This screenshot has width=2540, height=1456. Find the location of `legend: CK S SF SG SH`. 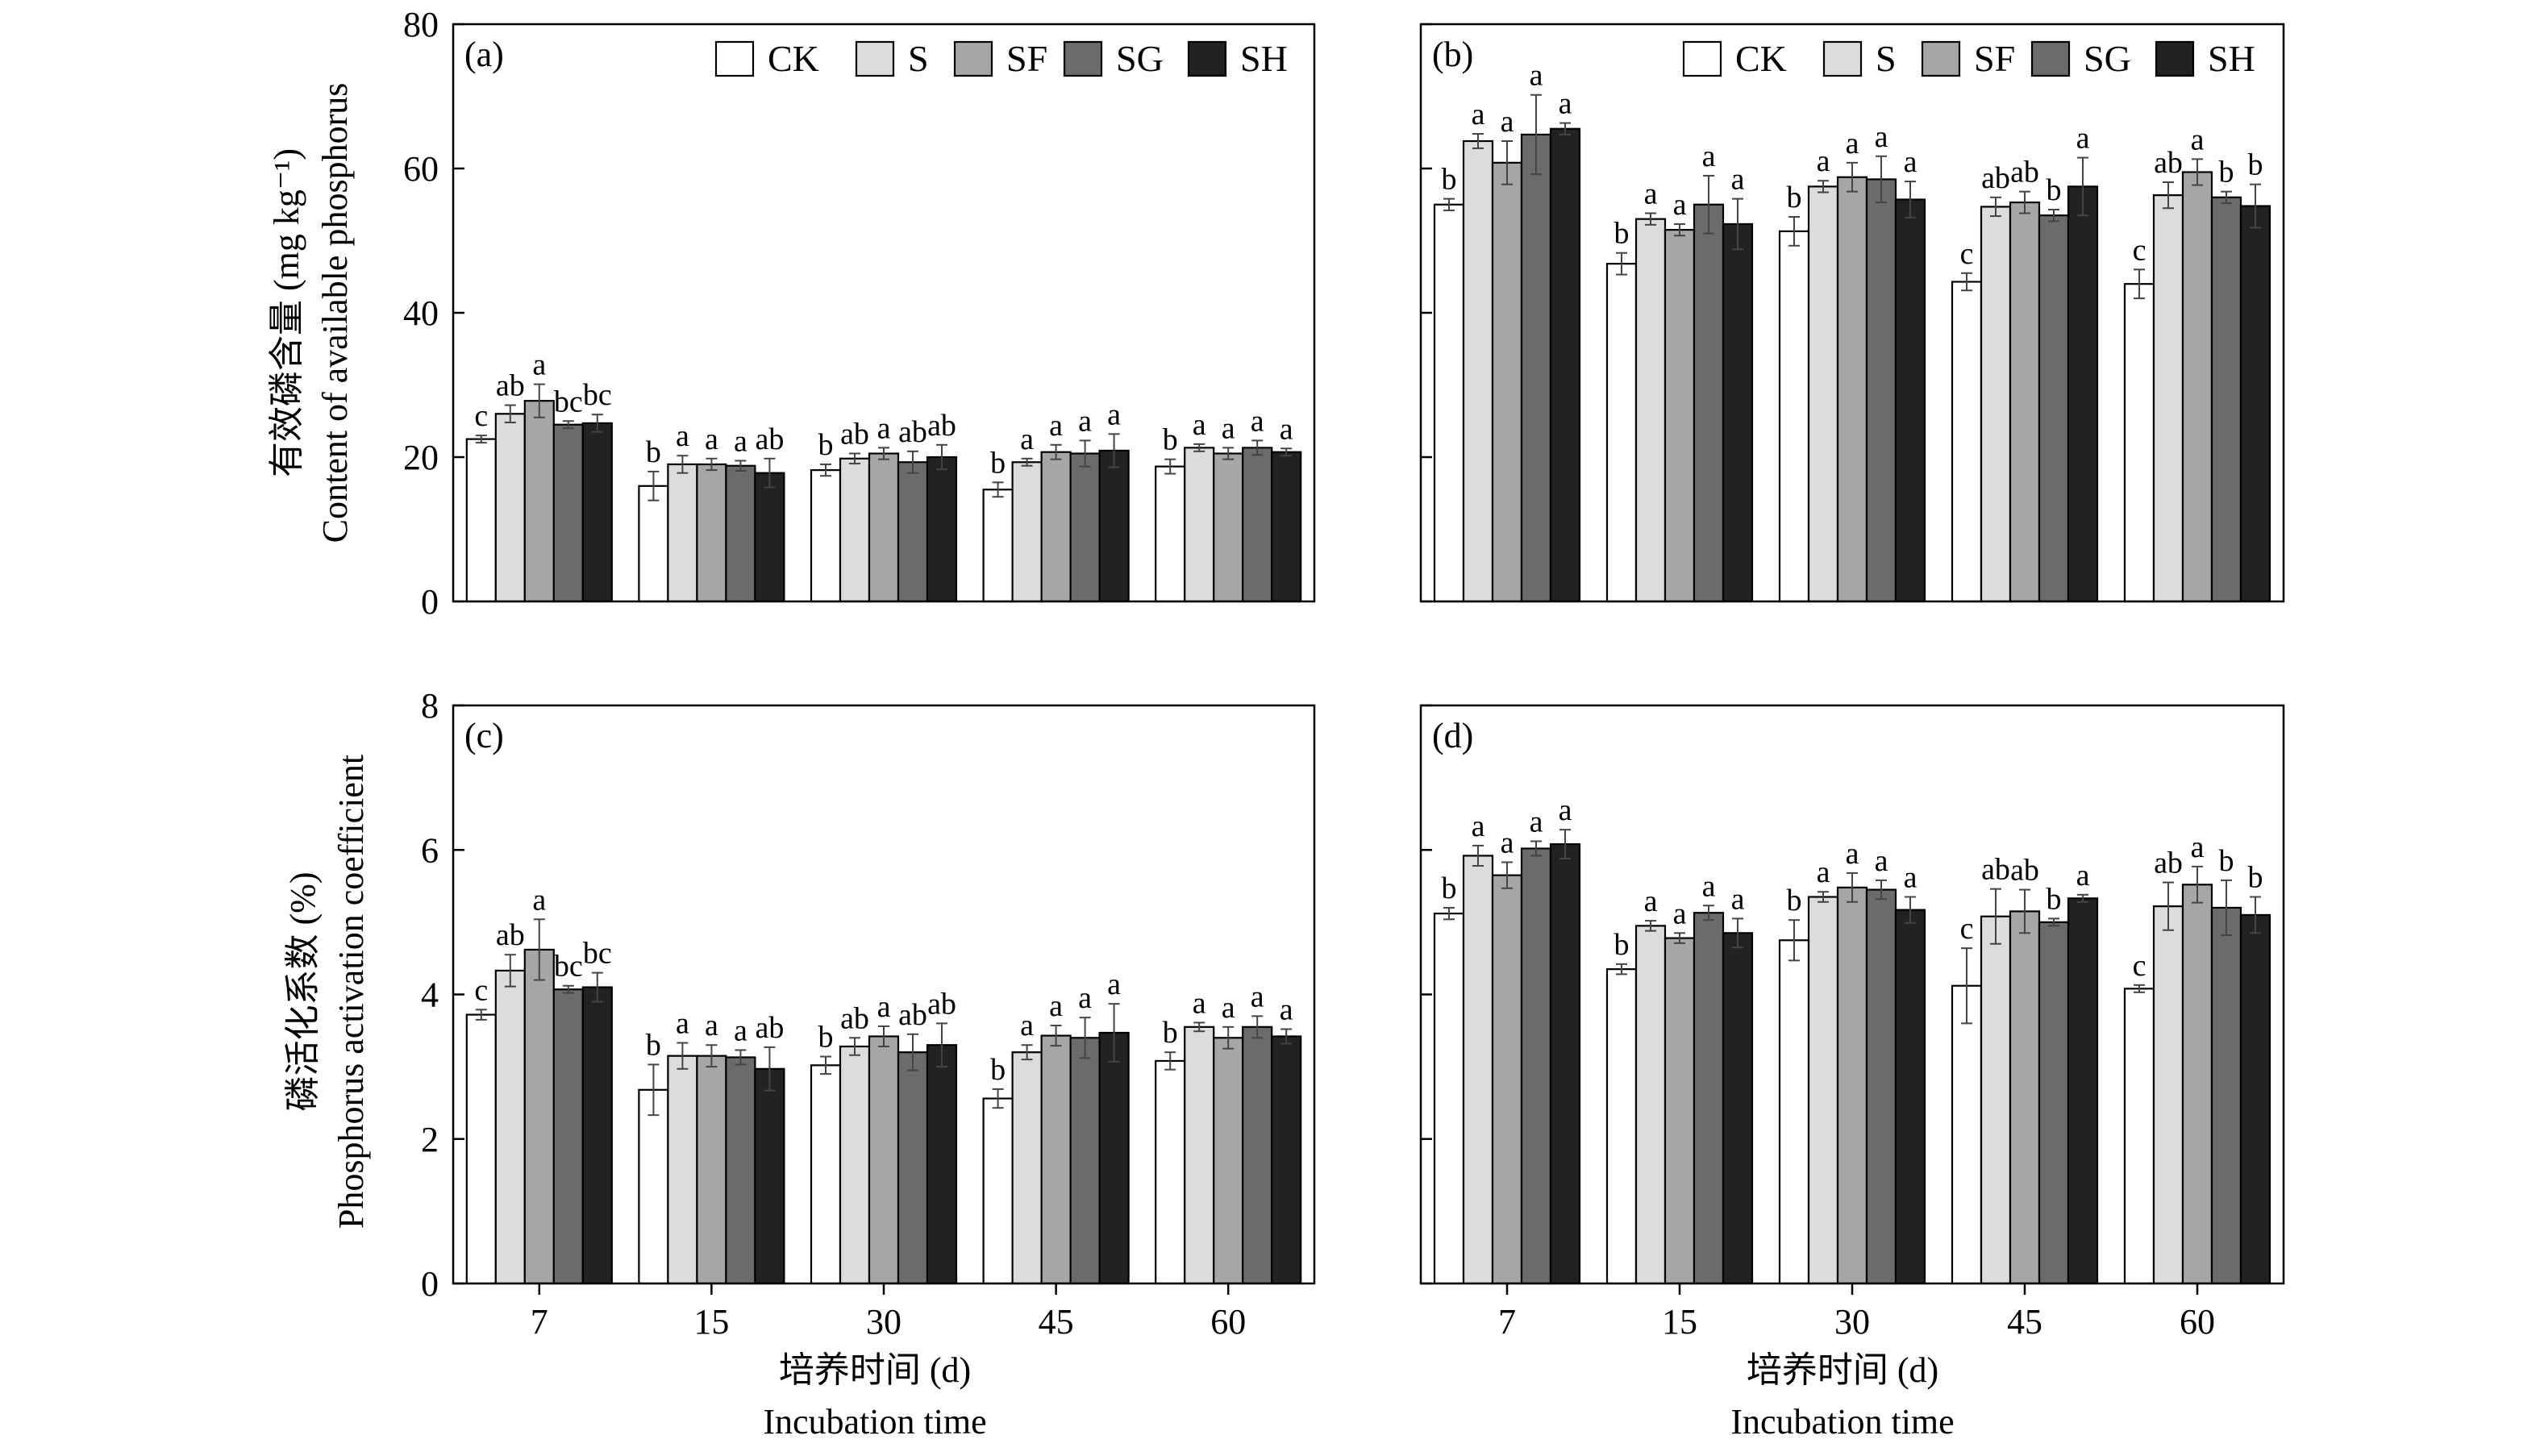

legend: CK S SF SG SH is located at coordinates (1001, 58).